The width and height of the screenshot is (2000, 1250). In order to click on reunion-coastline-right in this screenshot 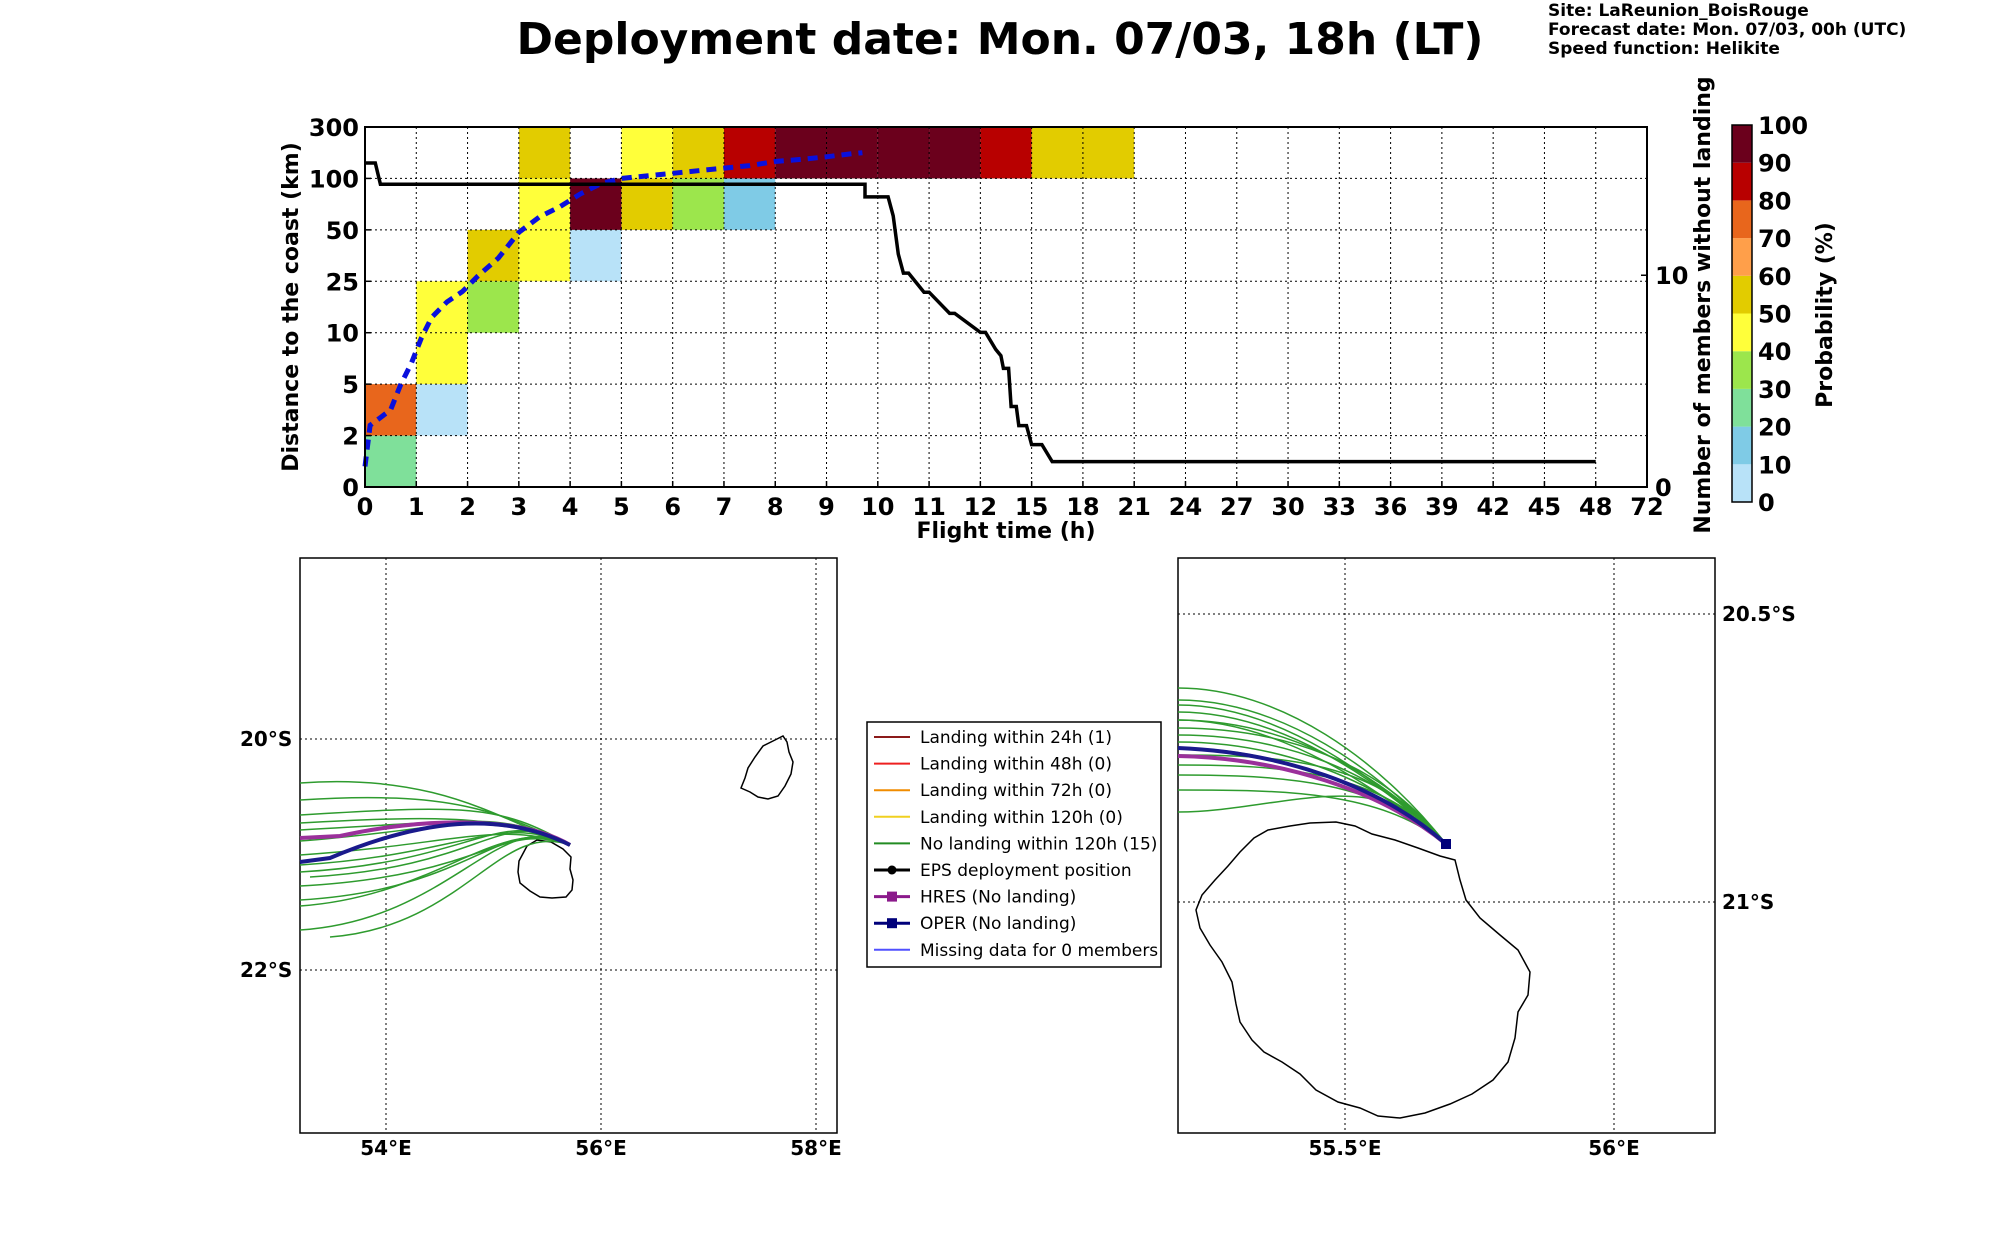, I will do `click(1363, 970)`.